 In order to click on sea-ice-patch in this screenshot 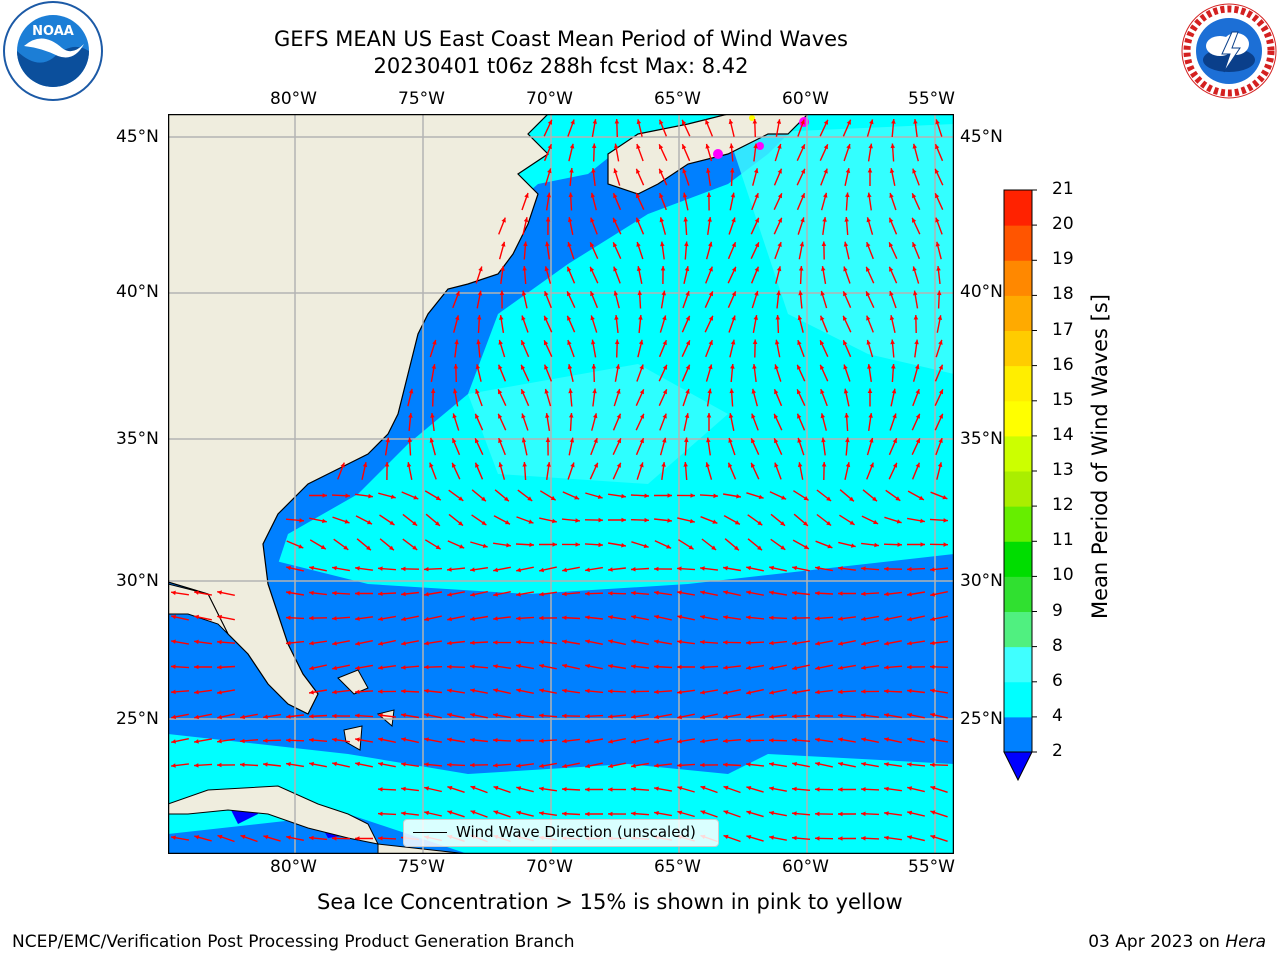, I will do `click(752, 118)`.